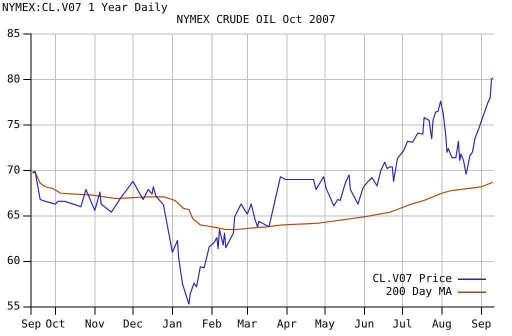 The height and width of the screenshot is (336, 512). I want to click on y-tick-label: 75, so click(13, 124).